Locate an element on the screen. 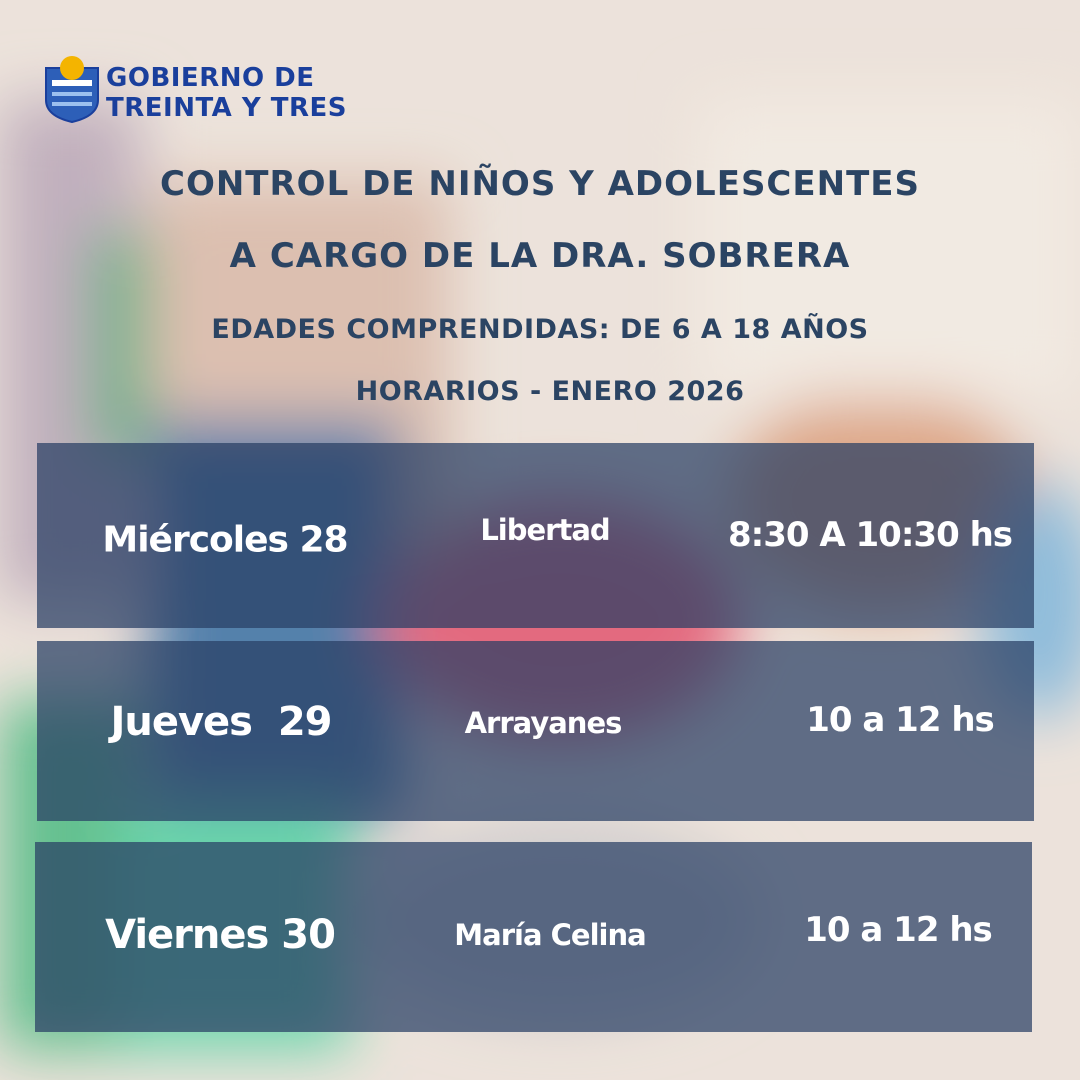 This screenshot has height=1080, width=1080. day: Viernes 30 is located at coordinates (220, 935).